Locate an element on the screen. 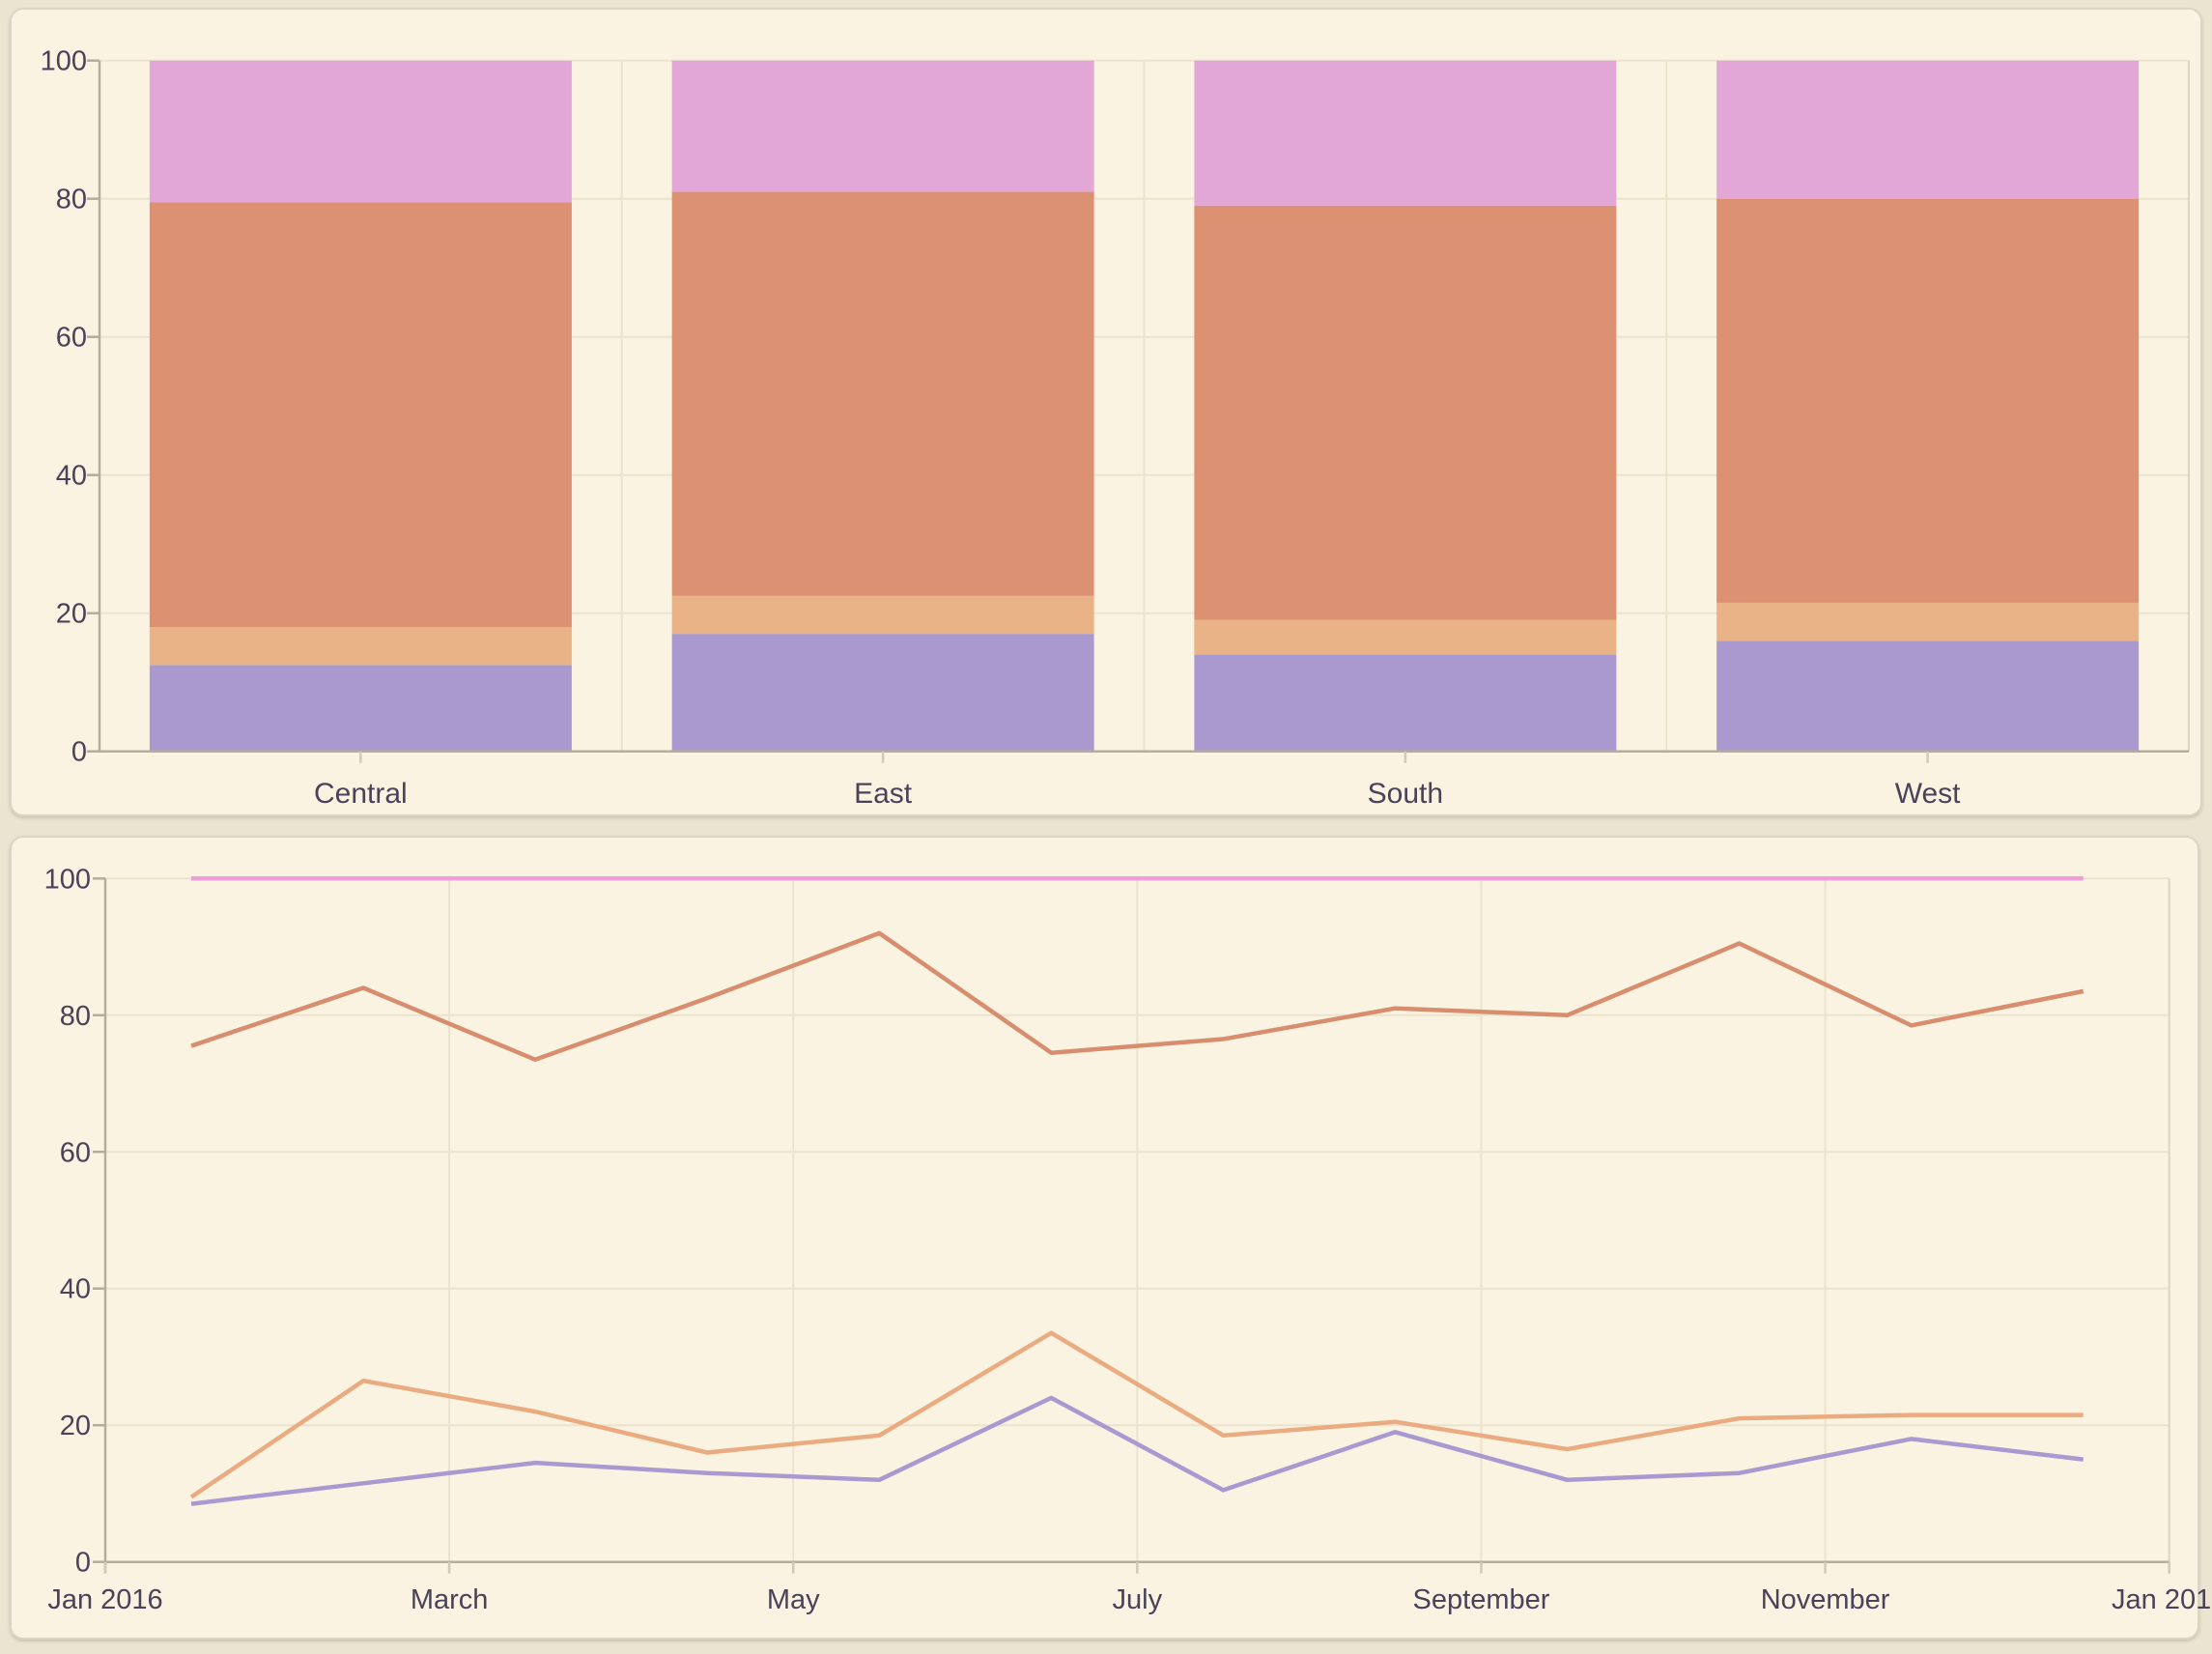 The width and height of the screenshot is (2212, 1654). x-tick-label-july: July is located at coordinates (1138, 1599).